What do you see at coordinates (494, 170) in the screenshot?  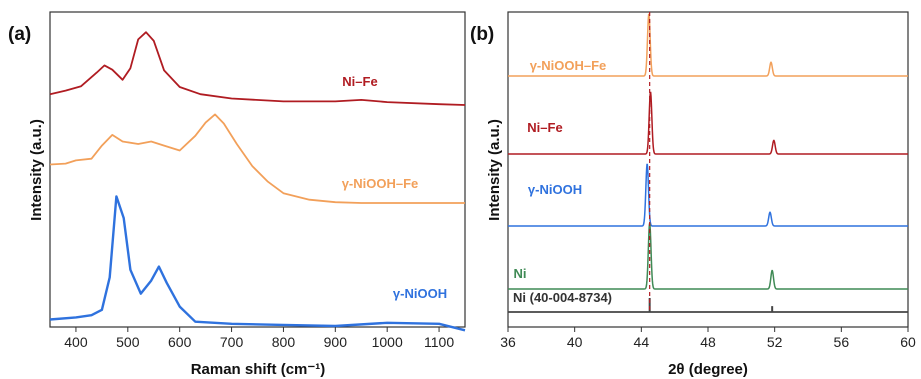 I see `chart-b-ylabel: Intensity (a.u.)` at bounding box center [494, 170].